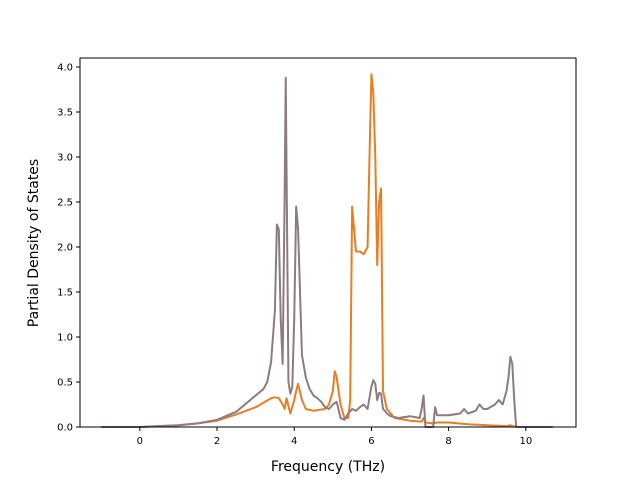 Image resolution: width=640 pixels, height=480 pixels. What do you see at coordinates (65, 158) in the screenshot?
I see `y-tick-label: 3.0` at bounding box center [65, 158].